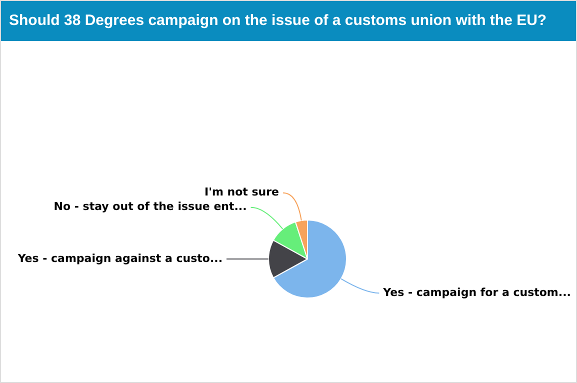 This screenshot has width=577, height=383. Describe the element at coordinates (288, 21) in the screenshot. I see `chart-title: Should 38 Degrees campaign on the issue of a customs union with the EU?` at that location.